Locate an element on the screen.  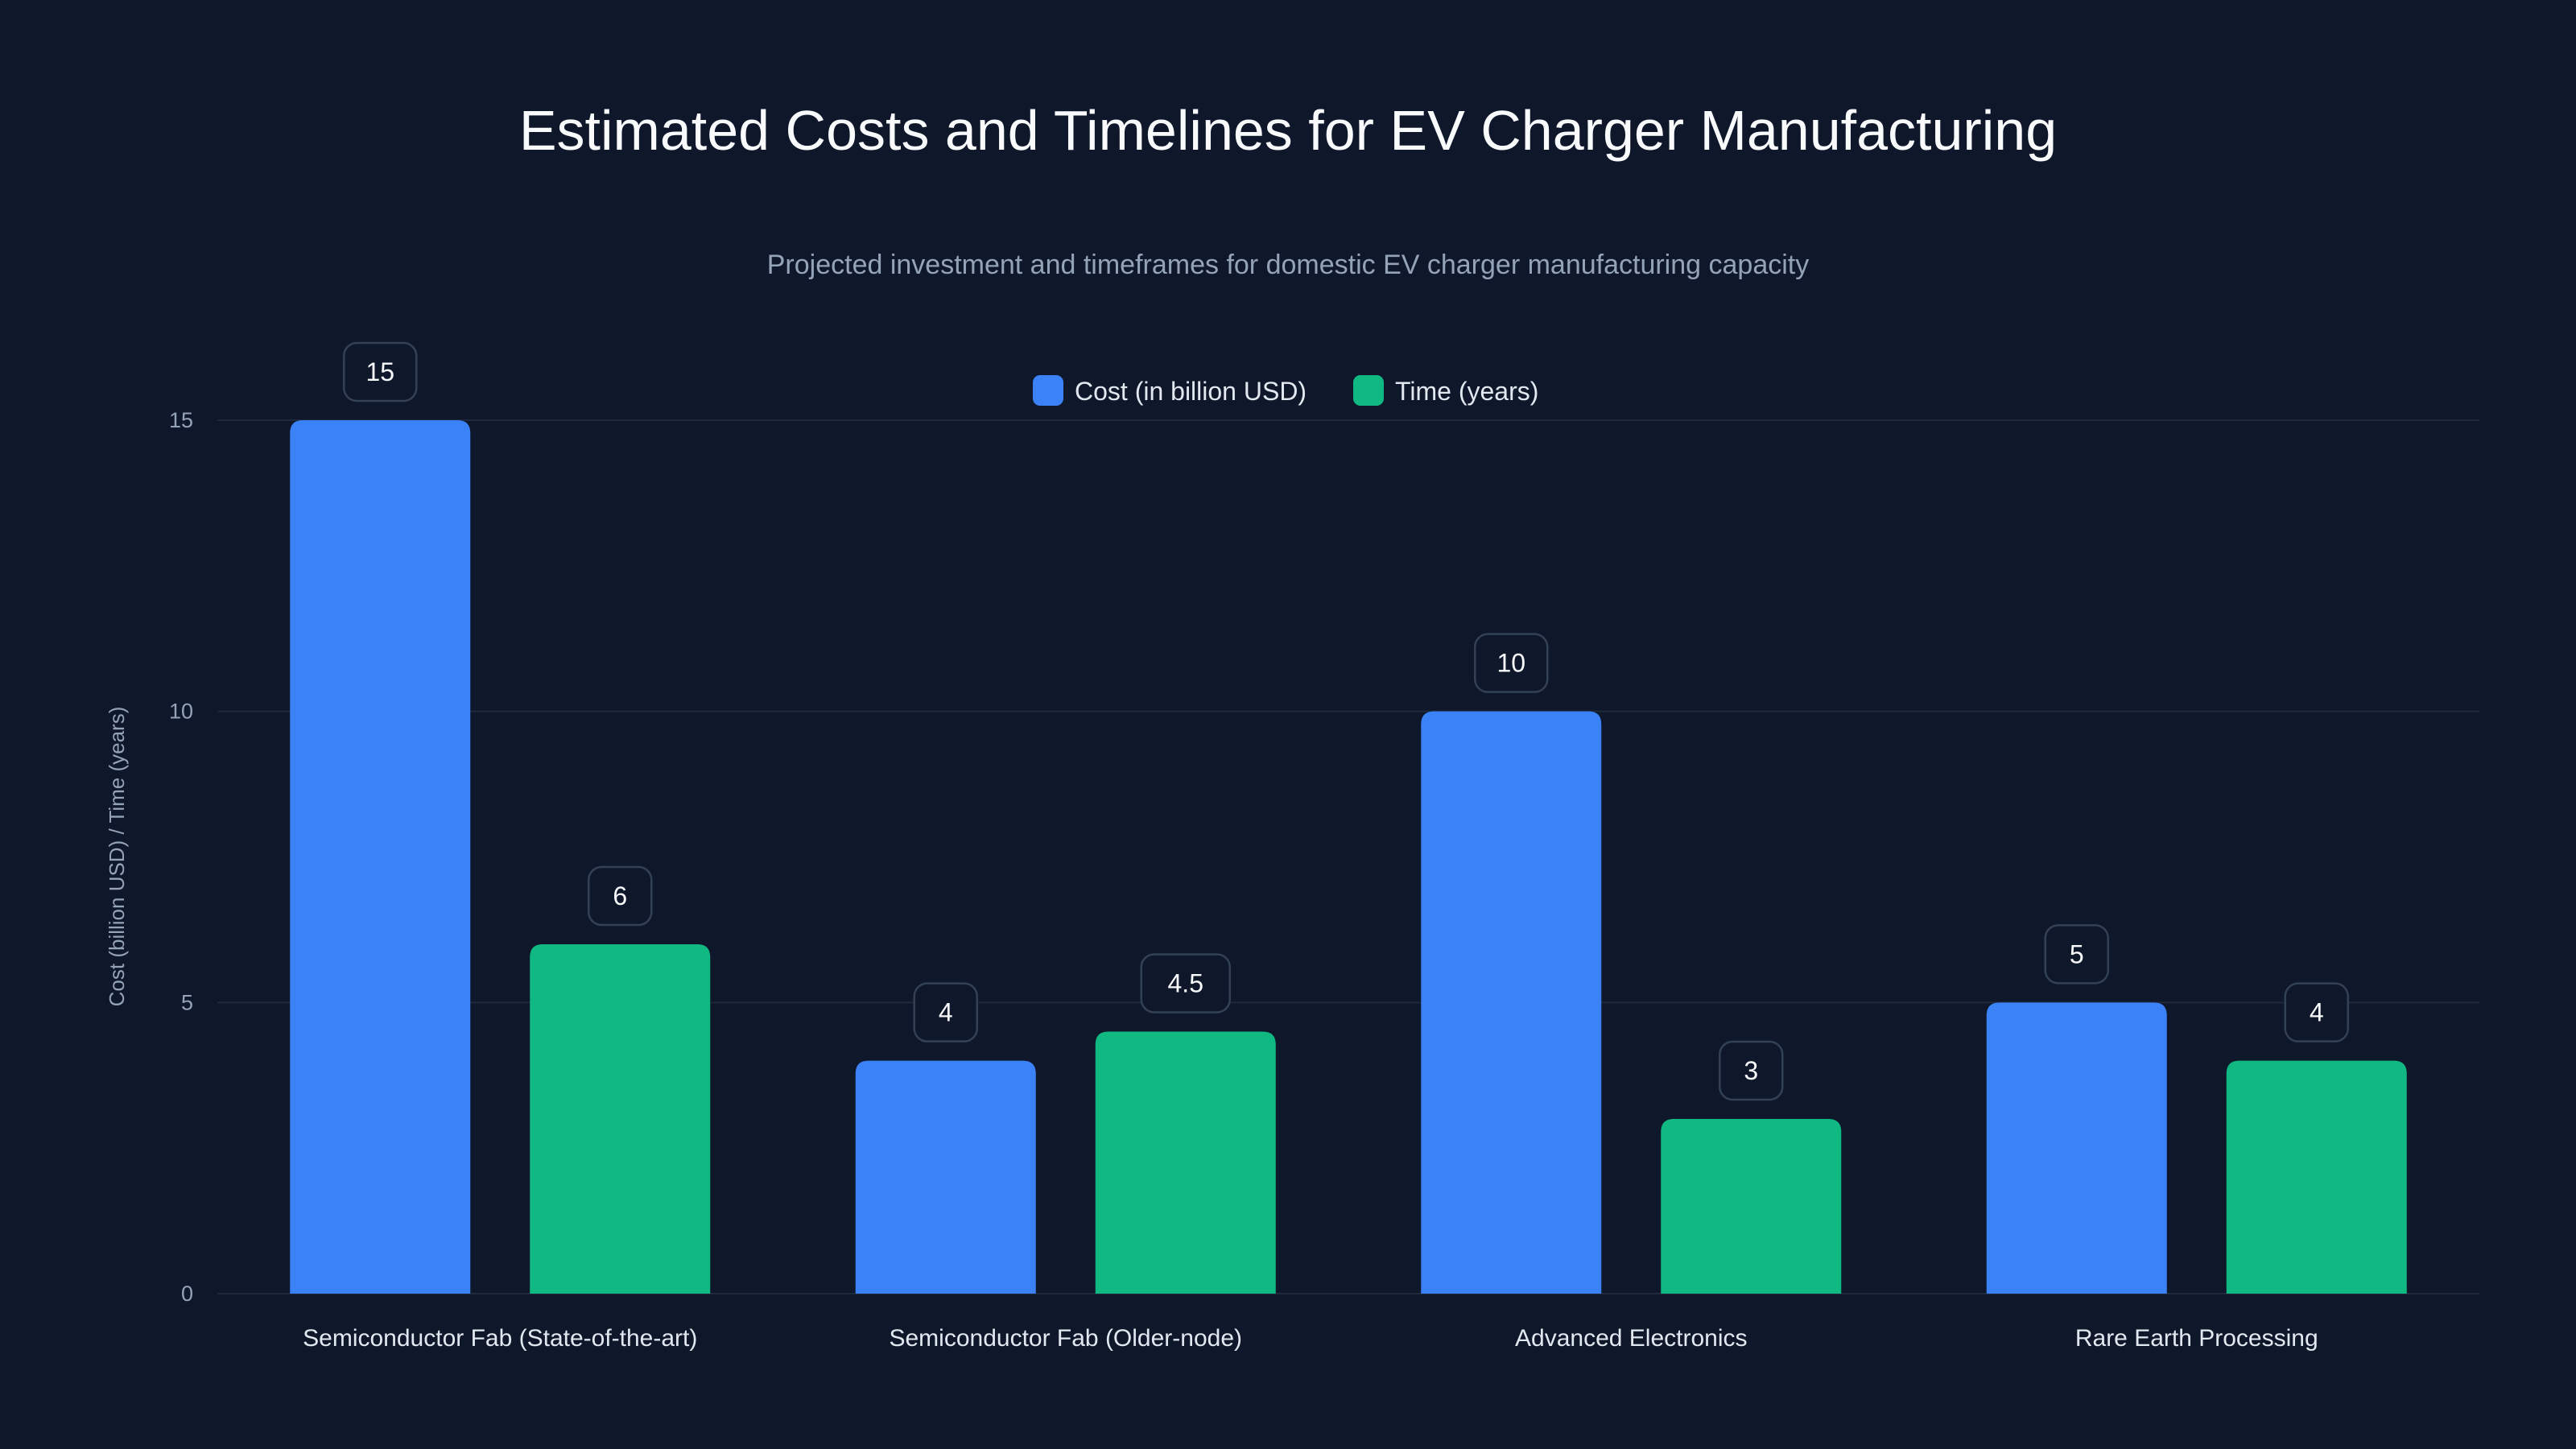
data-label: 10 is located at coordinates (1511, 663).